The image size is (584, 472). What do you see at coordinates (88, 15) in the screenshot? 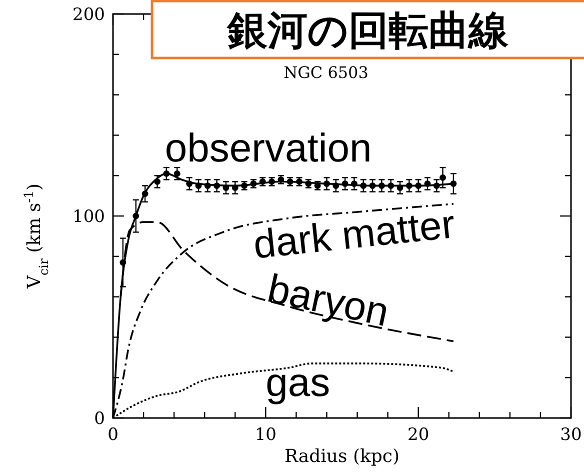
I see `y-tick-label: 200` at bounding box center [88, 15].